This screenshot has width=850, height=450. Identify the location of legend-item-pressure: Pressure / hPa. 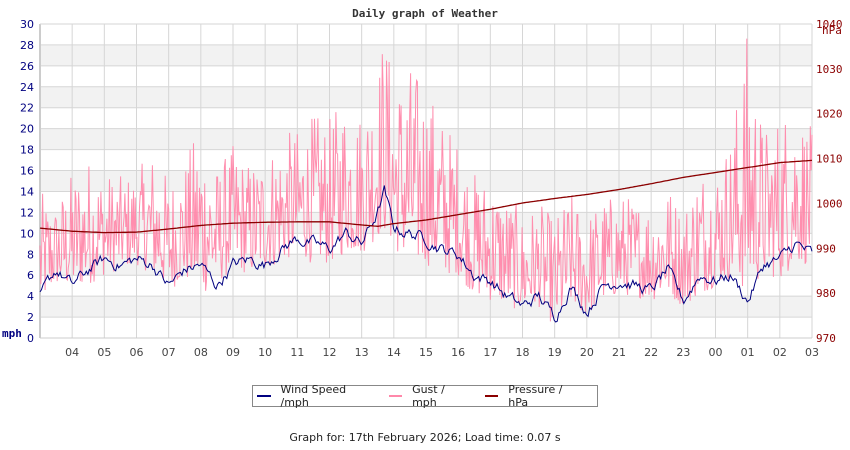
(533, 396).